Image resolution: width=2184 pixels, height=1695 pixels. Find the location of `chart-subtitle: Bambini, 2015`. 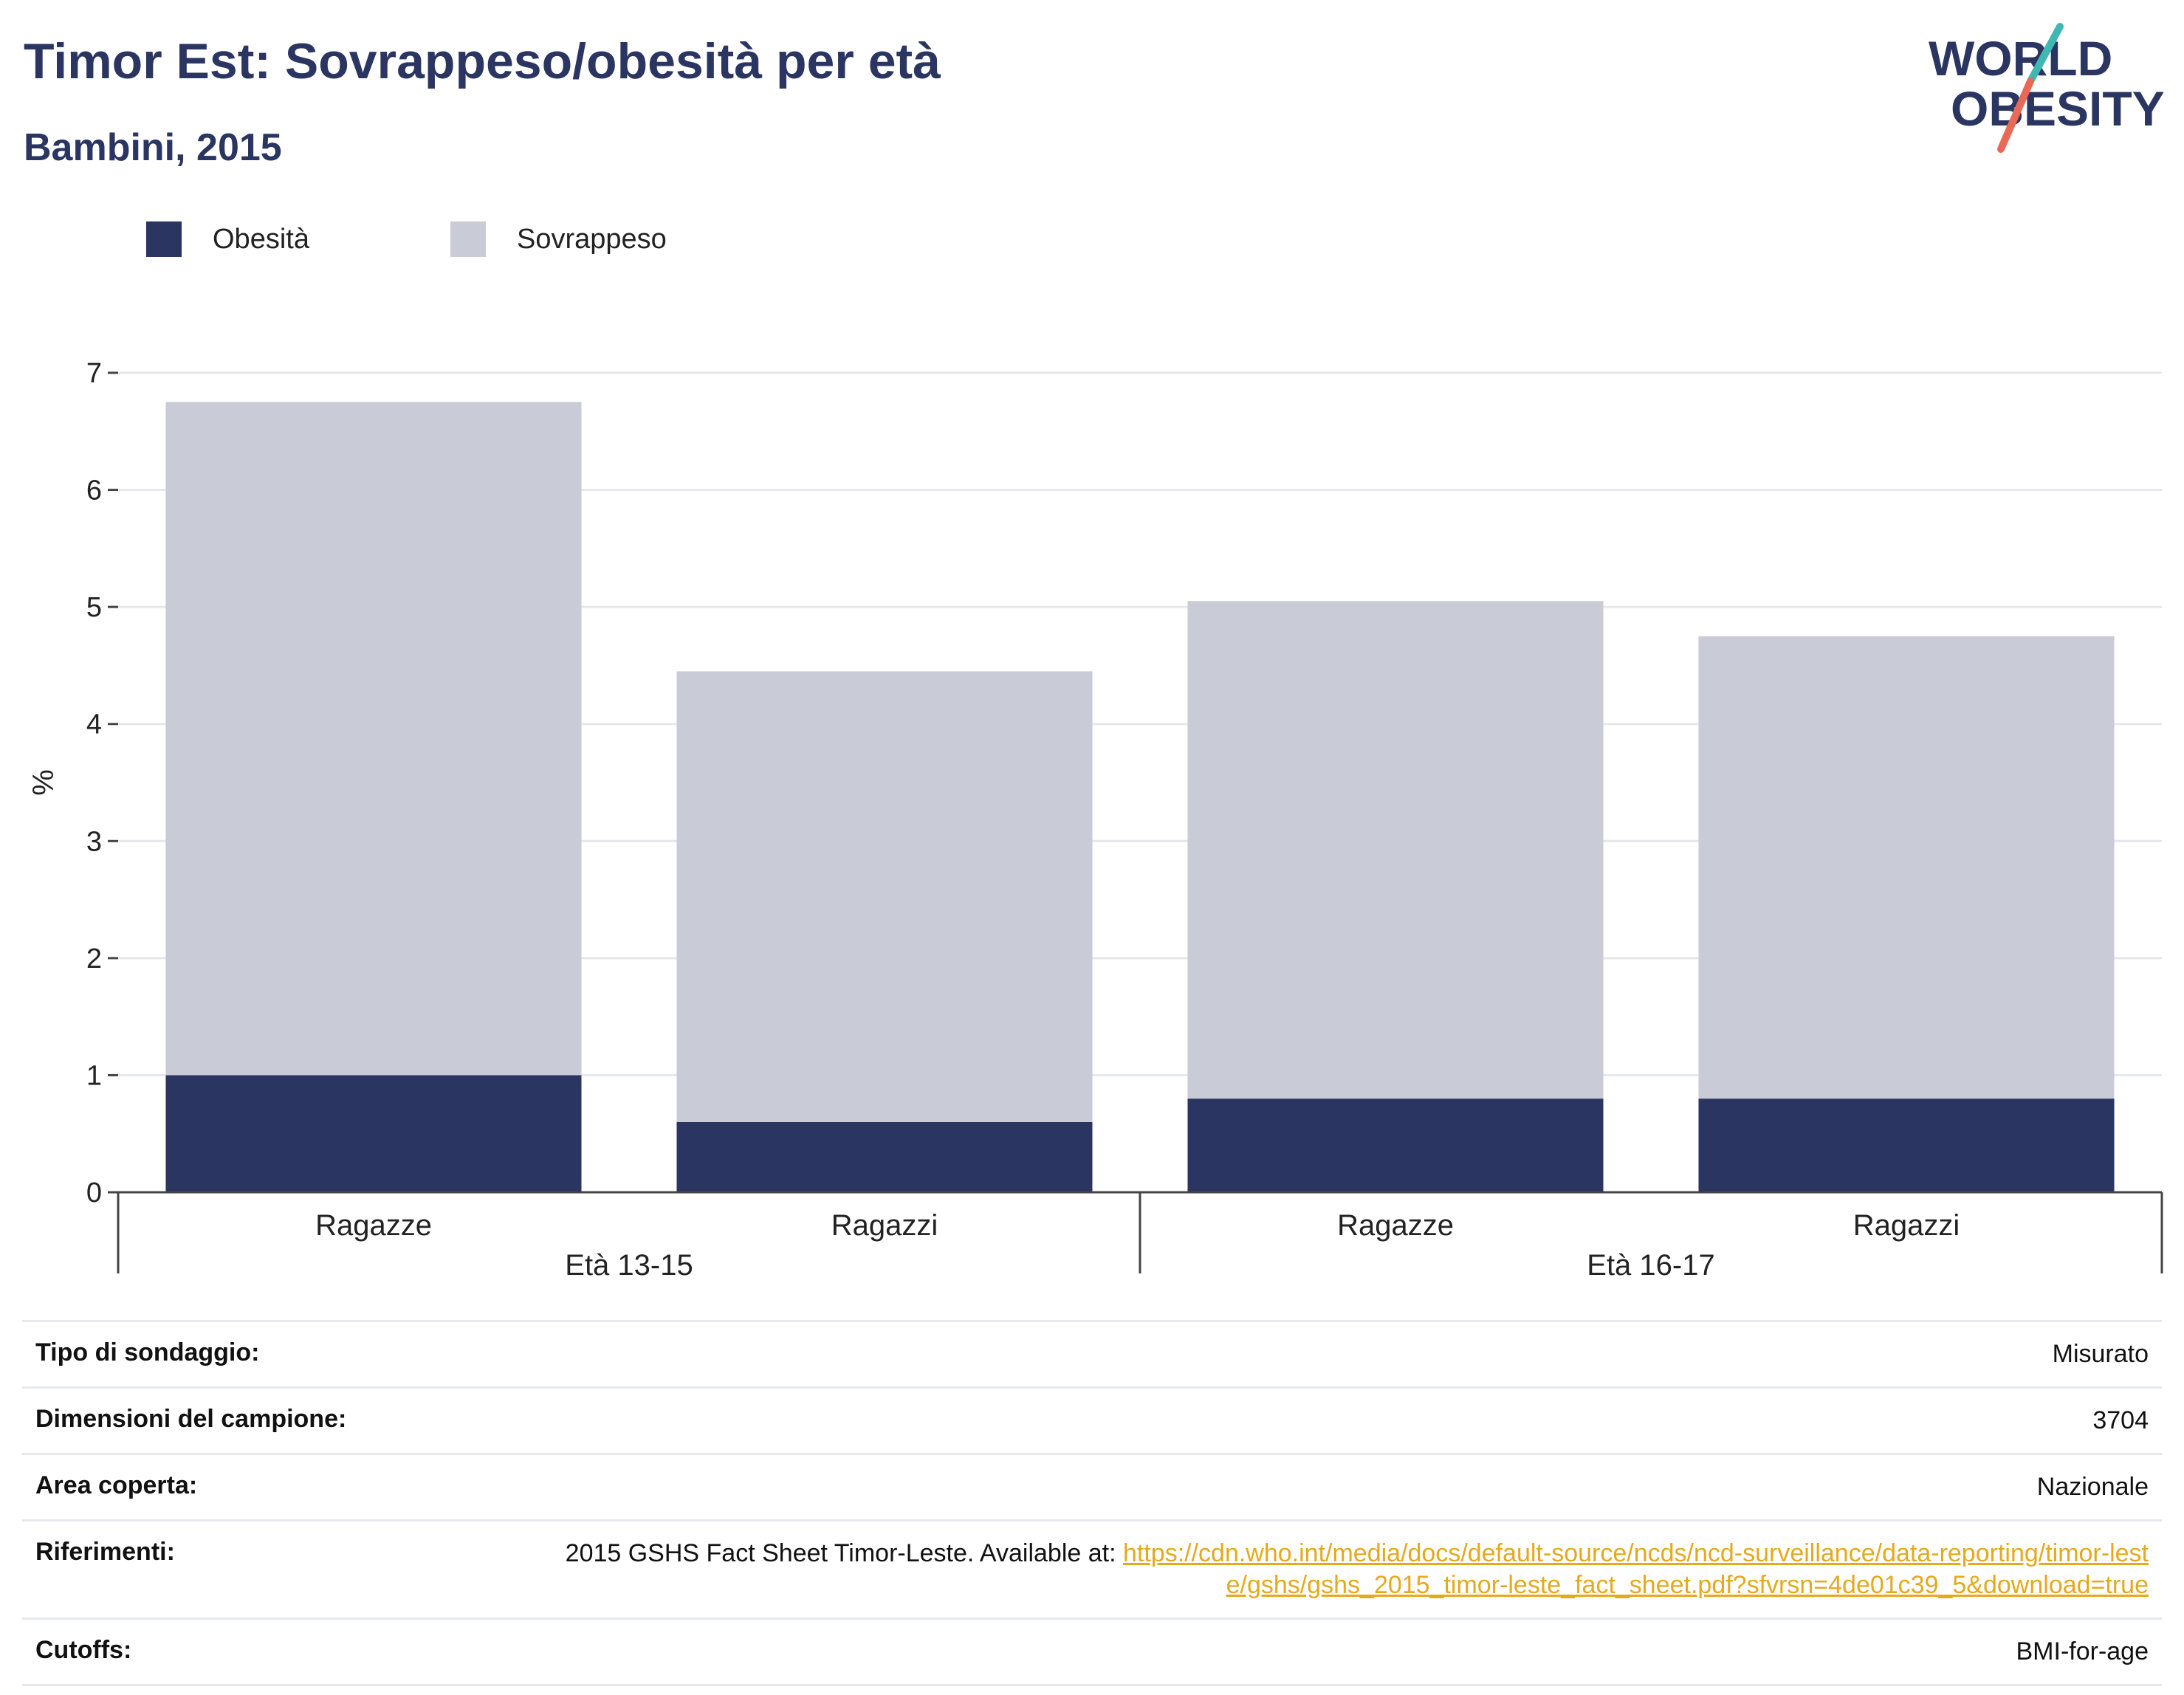

chart-subtitle: Bambini, 2015 is located at coordinates (153, 147).